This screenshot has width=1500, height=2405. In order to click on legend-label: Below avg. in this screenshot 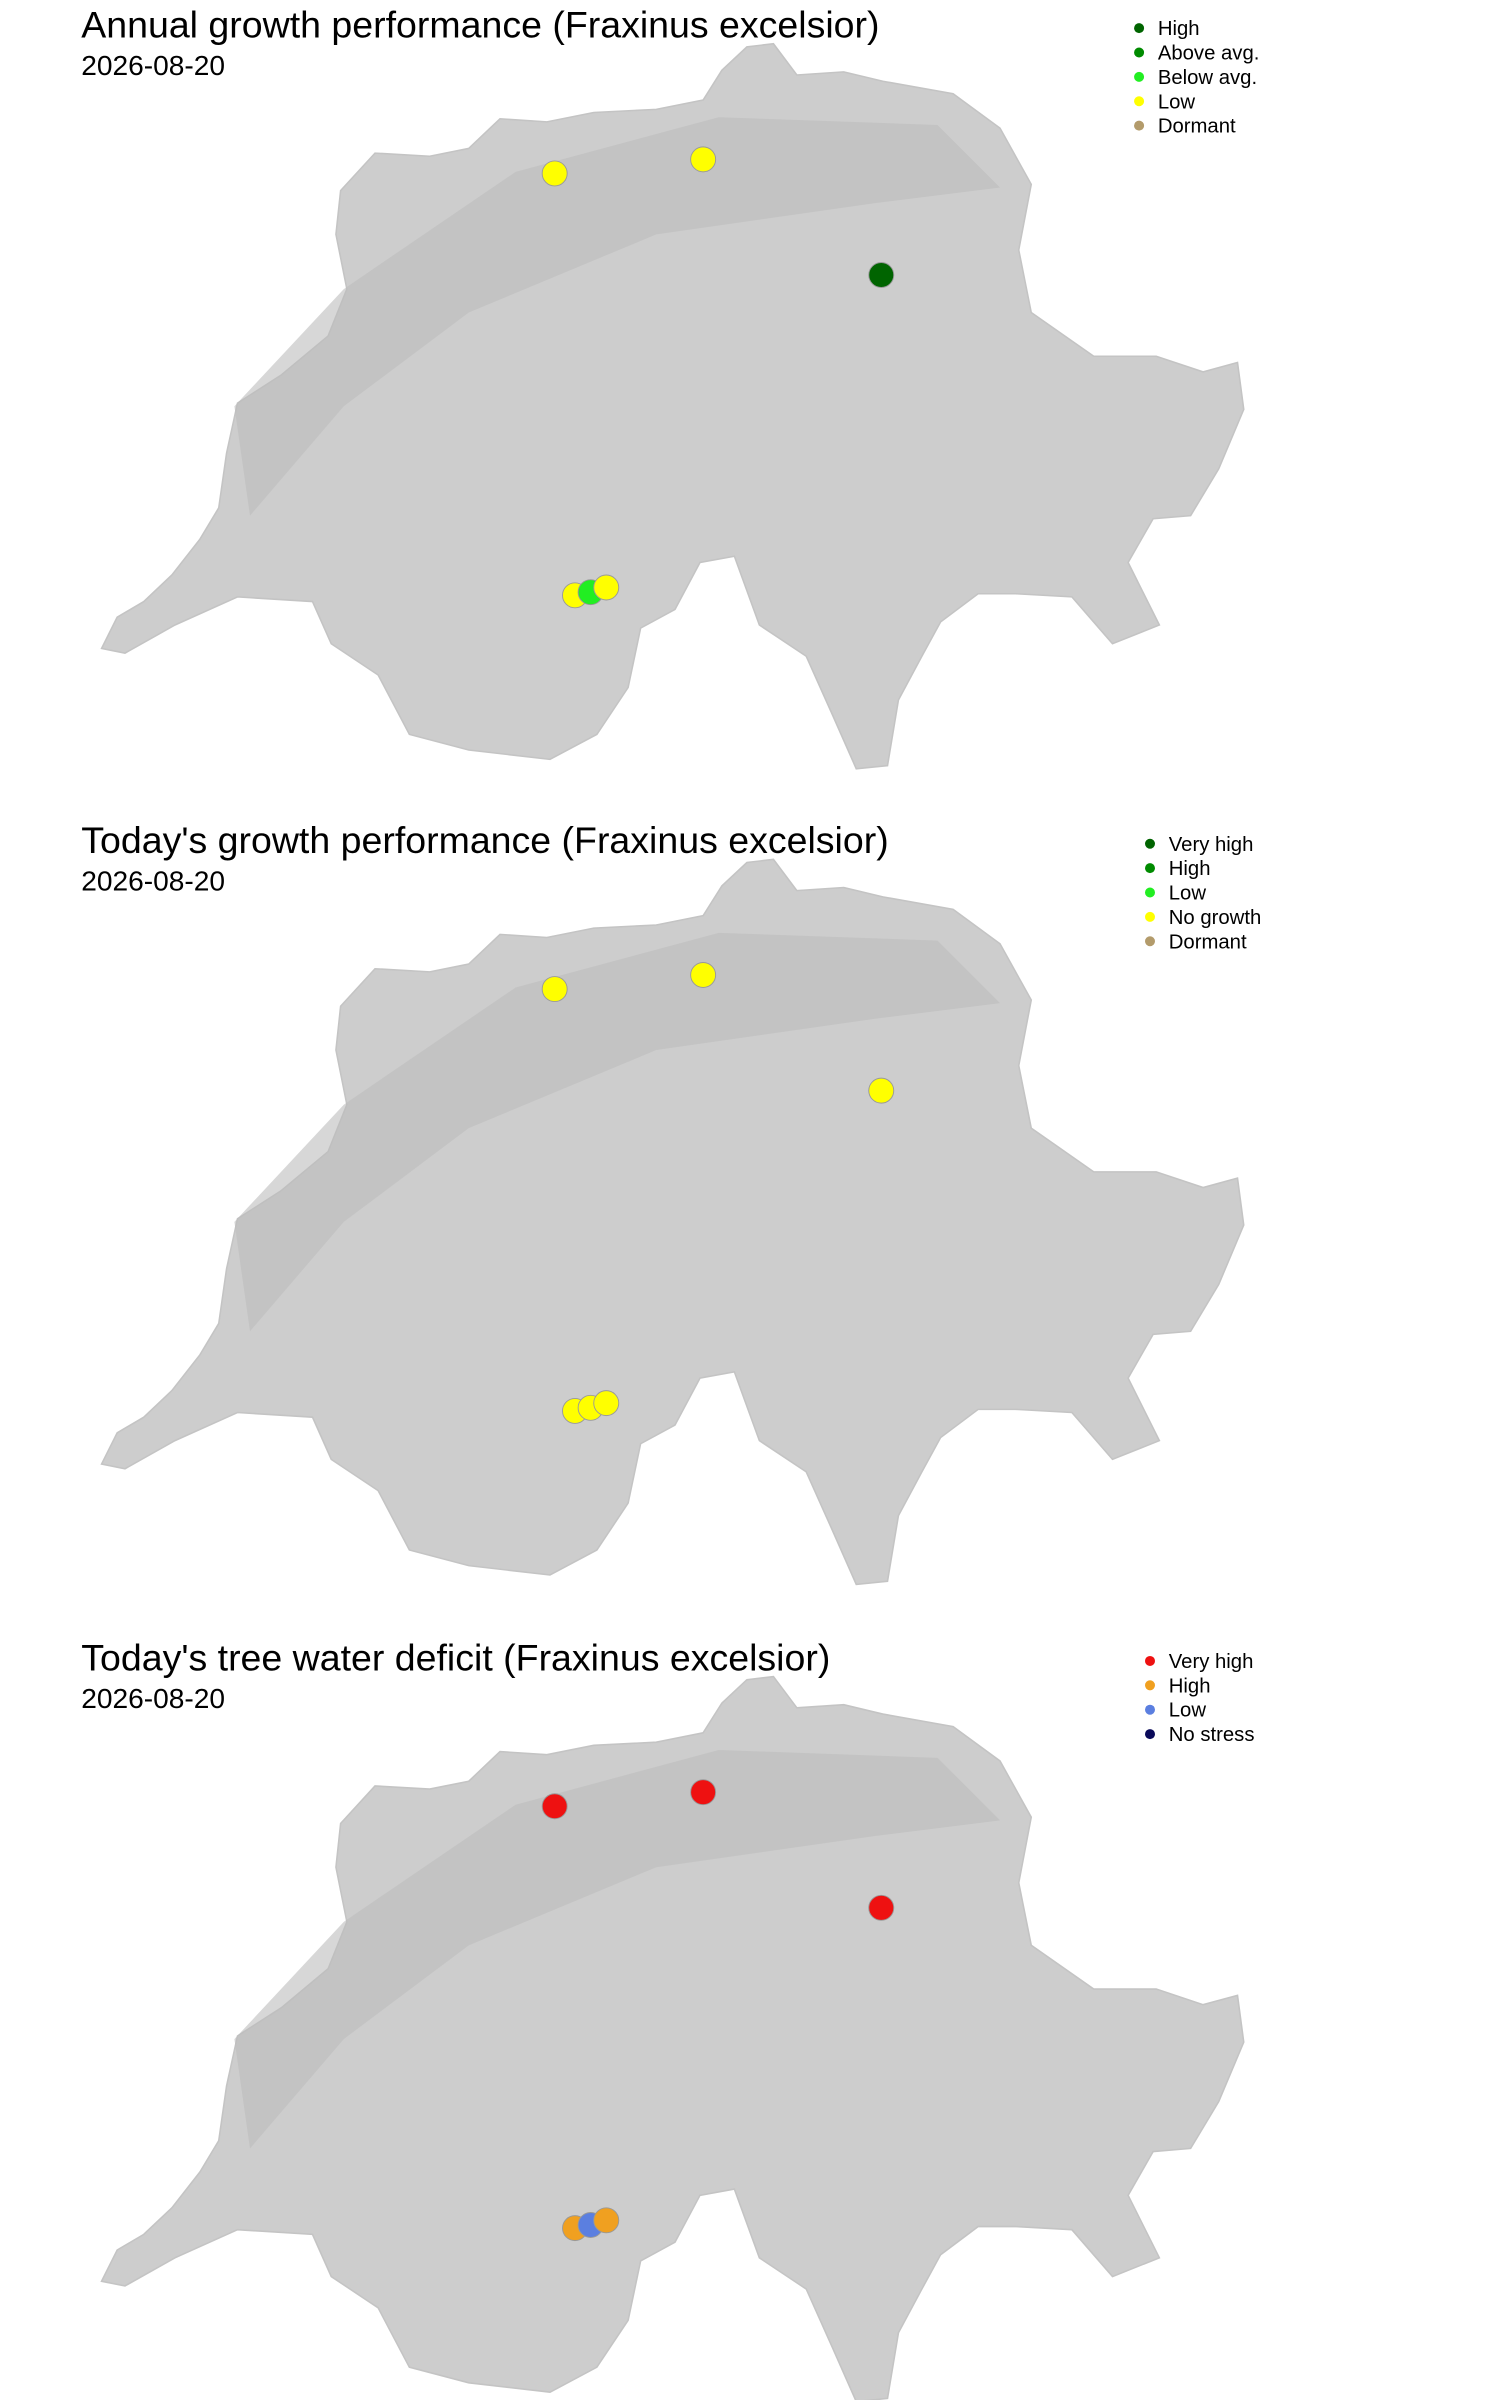, I will do `click(1207, 78)`.